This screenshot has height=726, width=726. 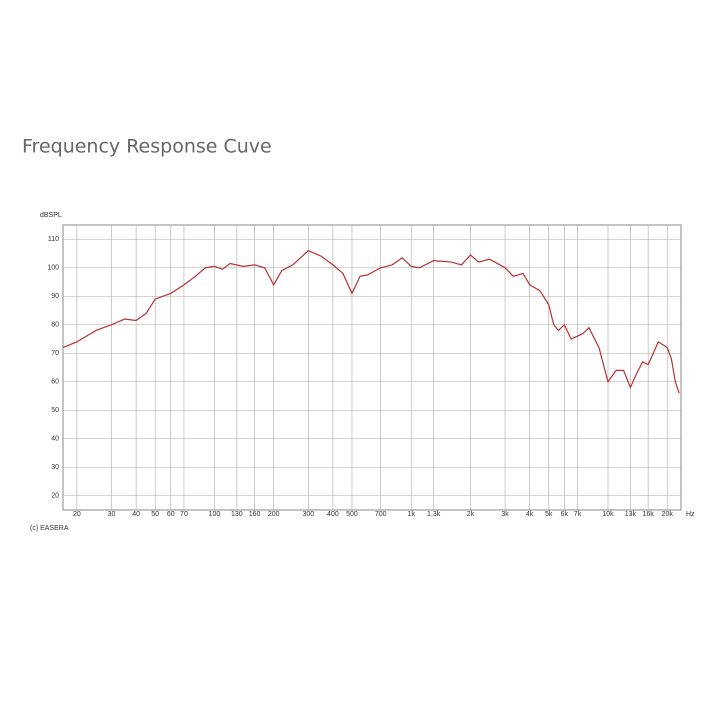 What do you see at coordinates (690, 514) in the screenshot?
I see `x-unit: Hz` at bounding box center [690, 514].